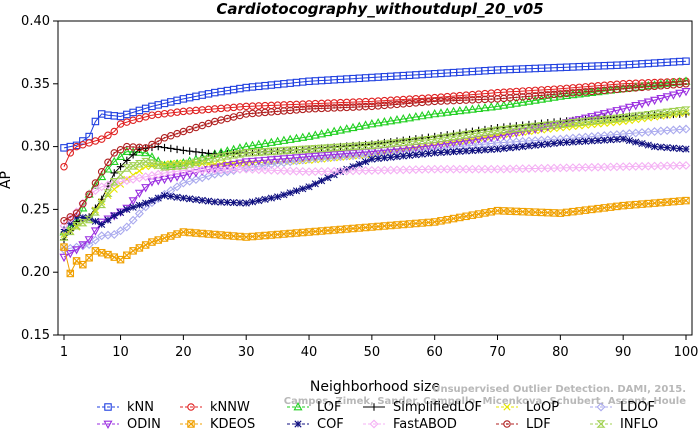 This screenshot has width=698, height=434. I want to click on y-tick-label: 0.30, so click(35, 147).